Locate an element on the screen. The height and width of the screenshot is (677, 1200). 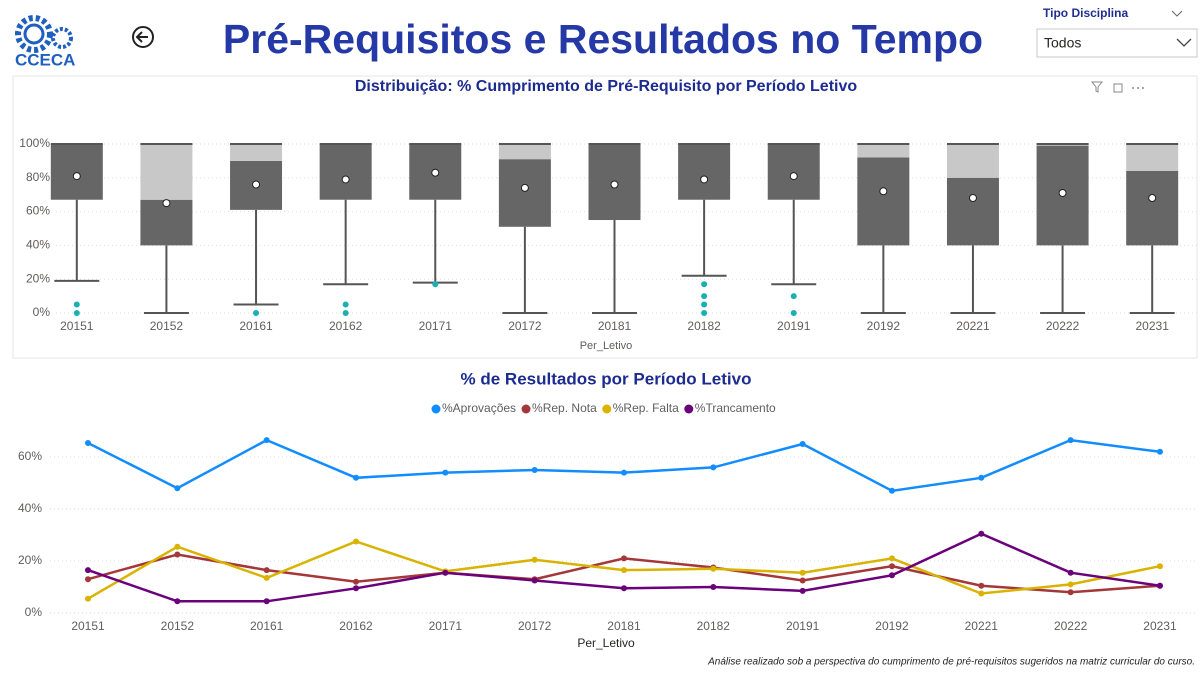
filter-icon is located at coordinates (1097, 87).